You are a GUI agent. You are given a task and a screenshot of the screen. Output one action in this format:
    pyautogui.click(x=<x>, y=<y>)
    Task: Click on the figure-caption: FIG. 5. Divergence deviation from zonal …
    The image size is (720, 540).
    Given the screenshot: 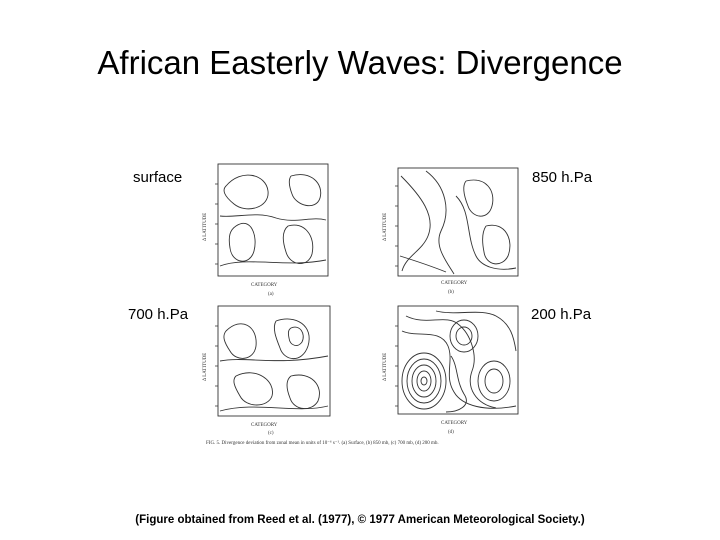 What is the action you would take?
    pyautogui.click(x=322, y=443)
    